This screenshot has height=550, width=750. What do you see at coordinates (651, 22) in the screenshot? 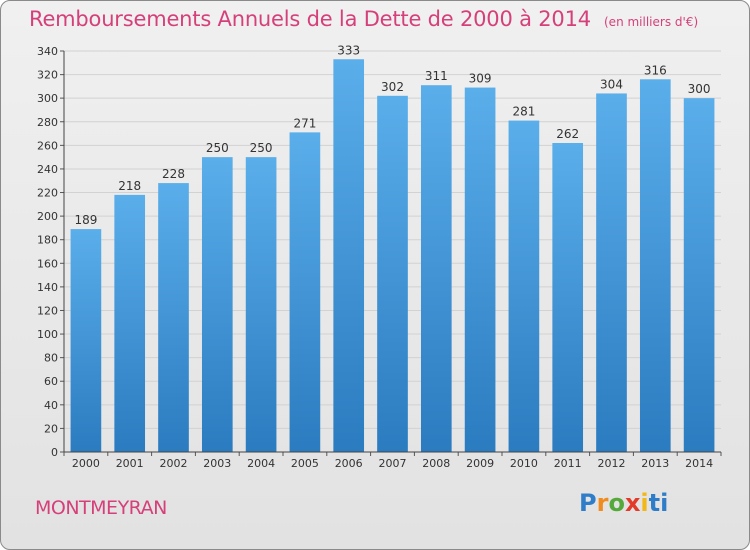
I see `chart-unit-note: (en milliers d'€)` at bounding box center [651, 22].